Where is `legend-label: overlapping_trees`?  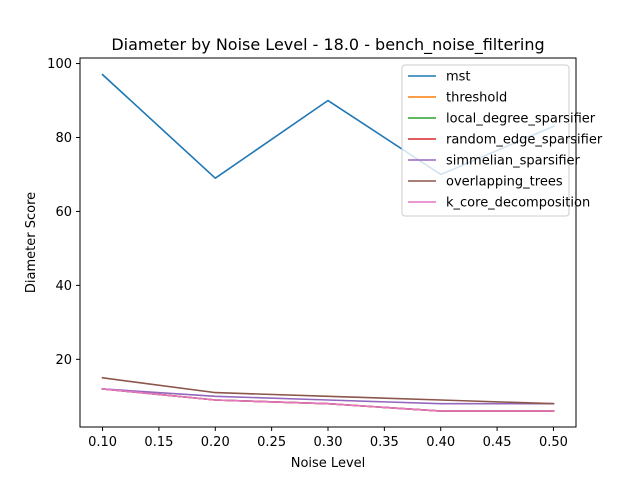
legend-label: overlapping_trees is located at coordinates (504, 182).